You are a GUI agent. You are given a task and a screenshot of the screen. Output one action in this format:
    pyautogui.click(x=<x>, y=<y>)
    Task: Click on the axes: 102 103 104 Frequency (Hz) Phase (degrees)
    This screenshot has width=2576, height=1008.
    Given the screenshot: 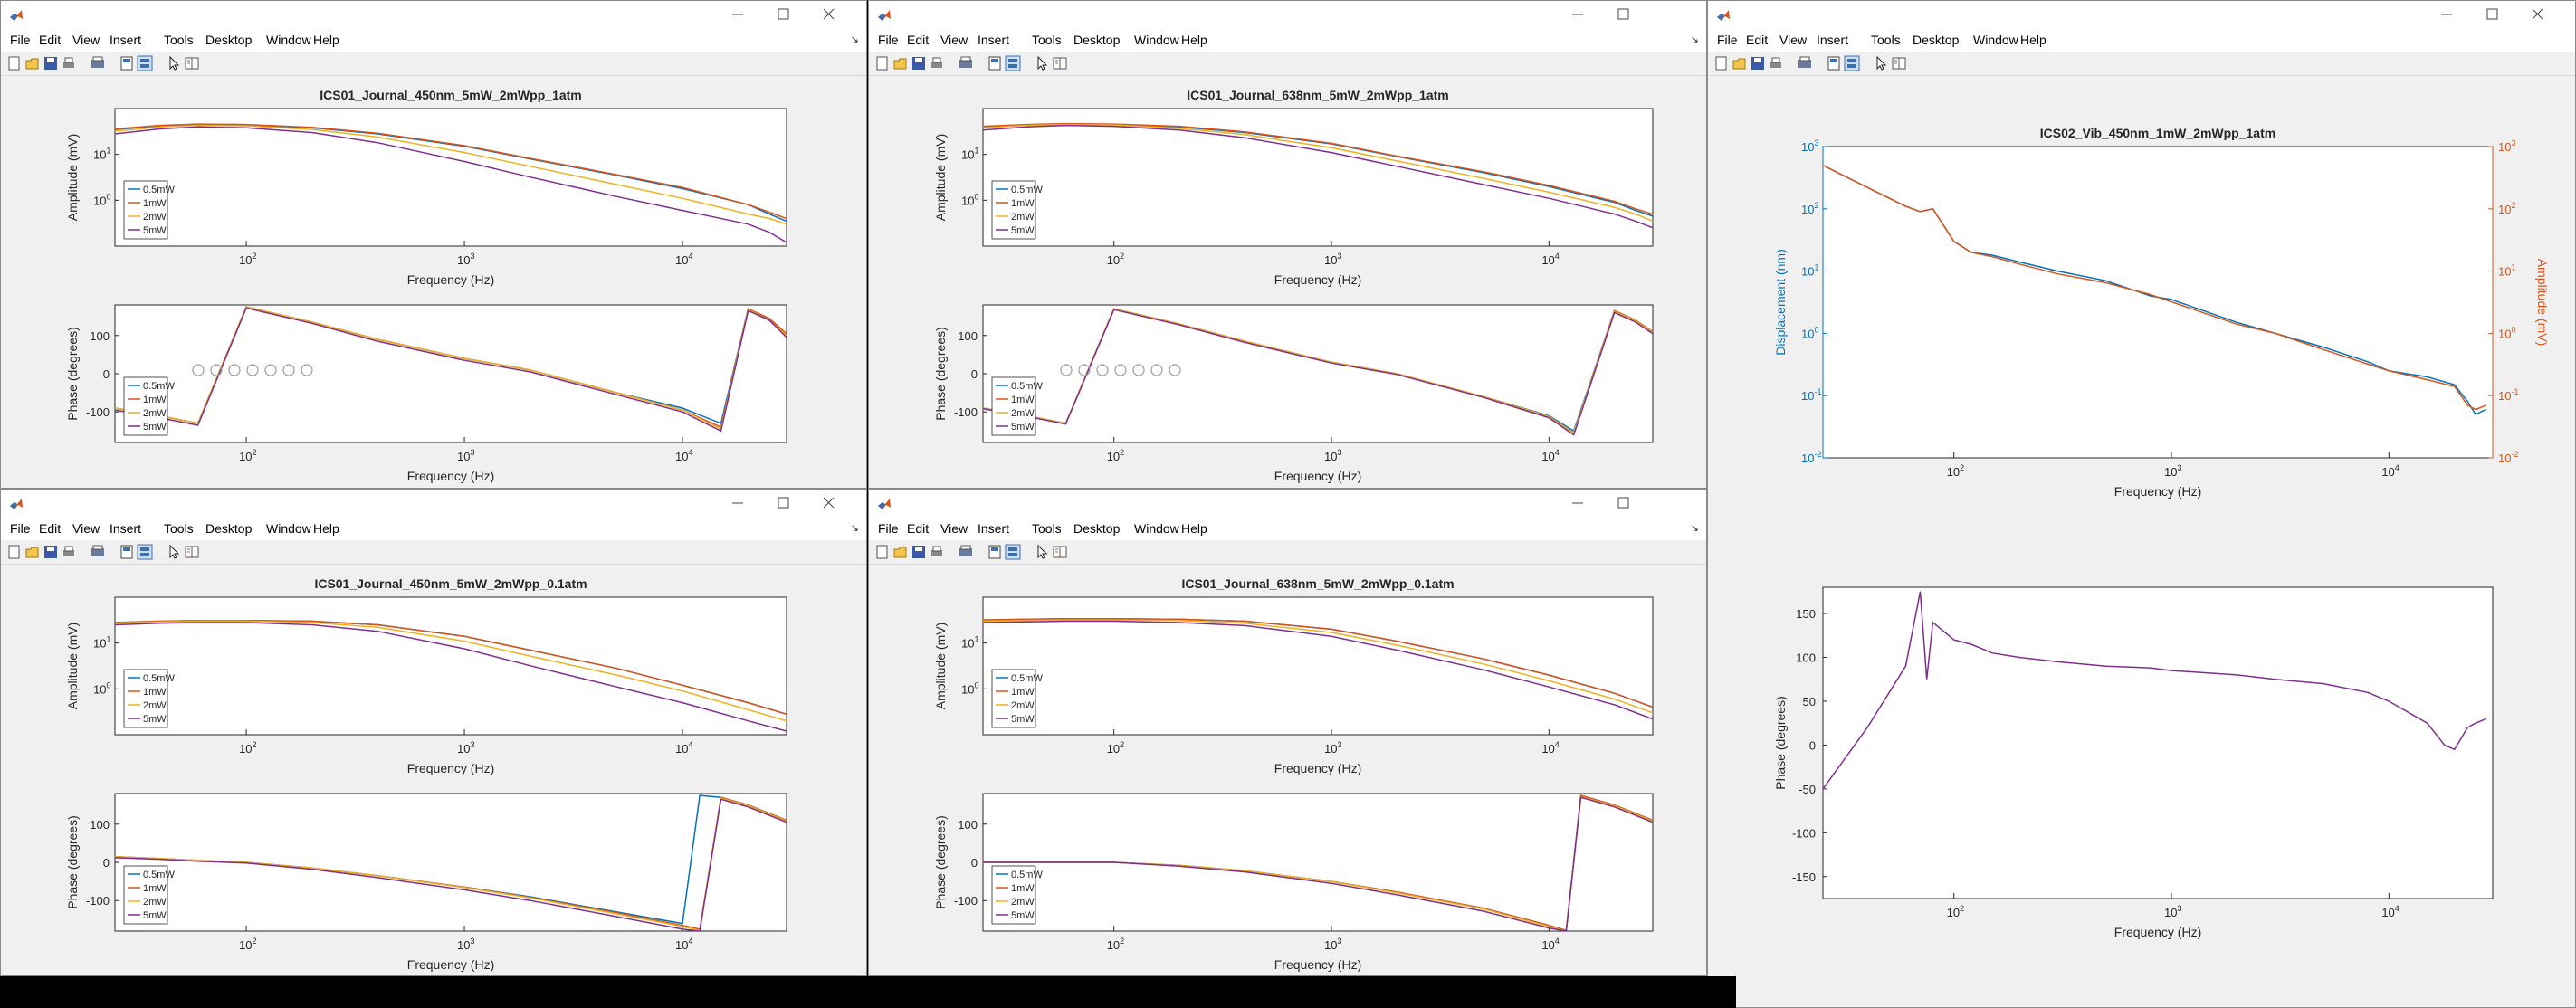 What is the action you would take?
    pyautogui.click(x=1294, y=394)
    